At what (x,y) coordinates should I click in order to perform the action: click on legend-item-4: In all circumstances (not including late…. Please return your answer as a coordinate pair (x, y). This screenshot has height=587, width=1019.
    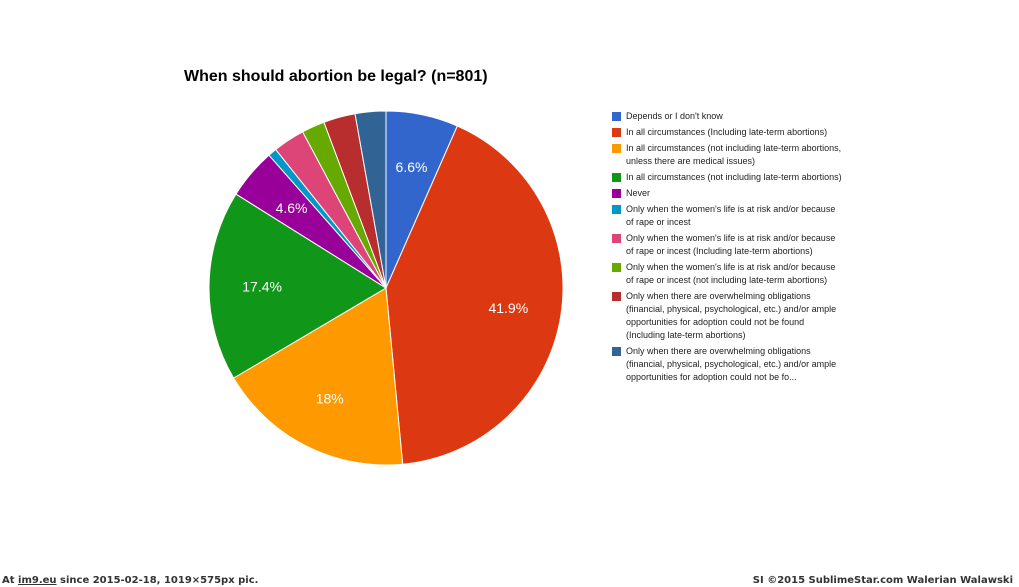
    Looking at the image, I should click on (727, 177).